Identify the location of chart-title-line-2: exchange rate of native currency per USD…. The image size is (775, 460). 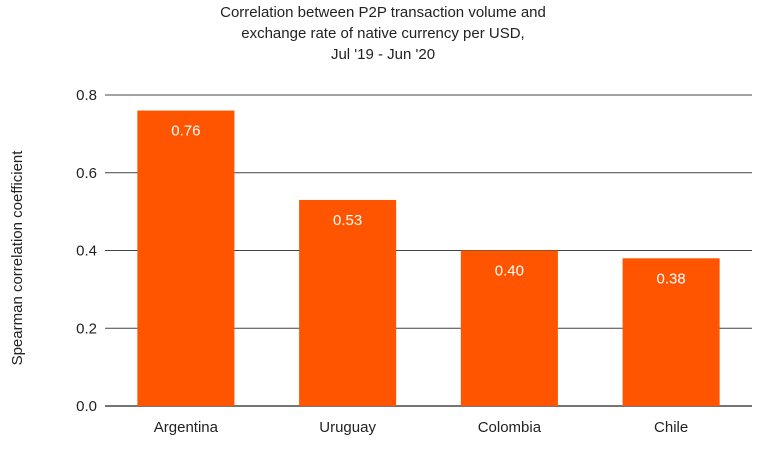
(382, 33).